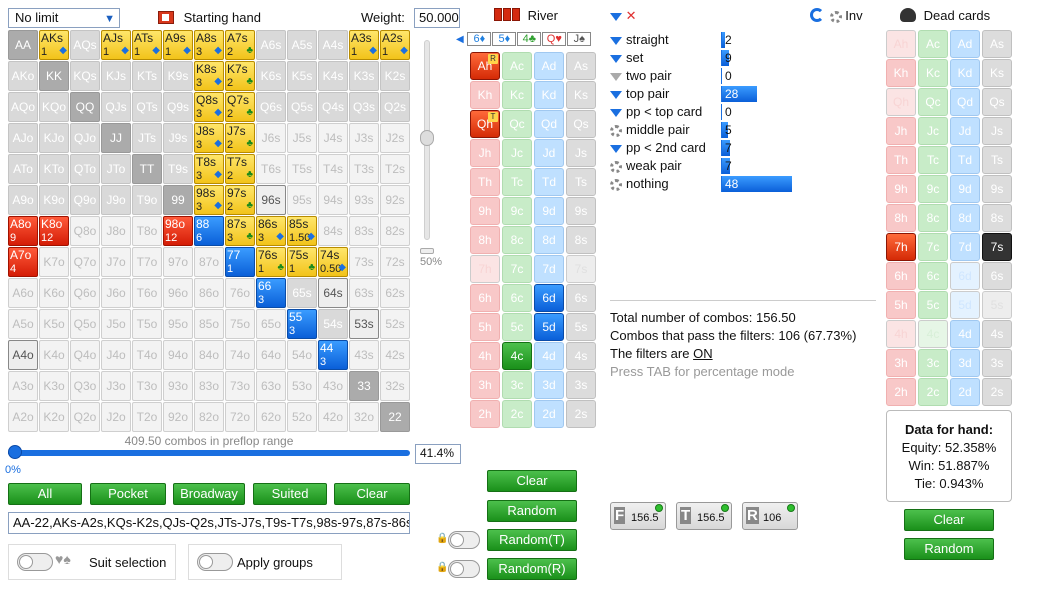 The image size is (1039, 600). Describe the element at coordinates (364, 107) in the screenshot. I see `hand-cell-q3s: Q3s` at that location.